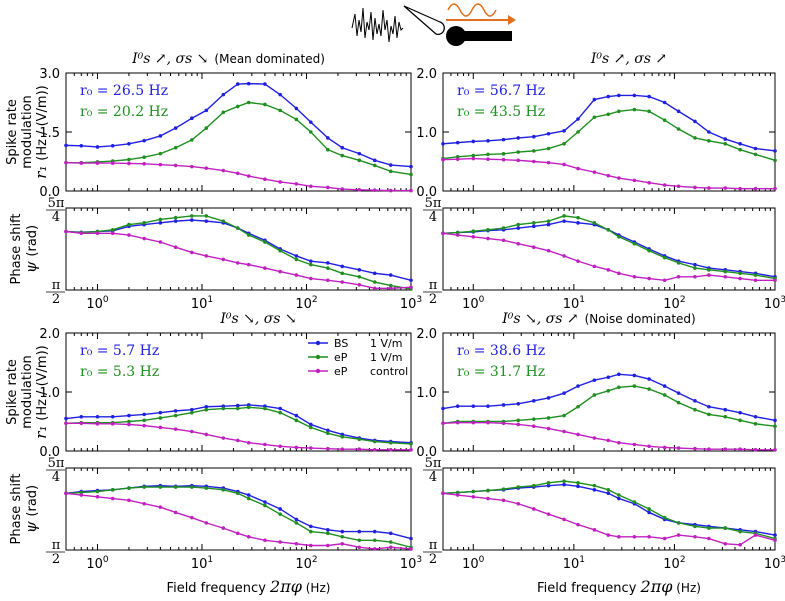 This screenshot has width=785, height=601. I want to click on phase-ylabel-line1: Phase shift, so click(16, 248).